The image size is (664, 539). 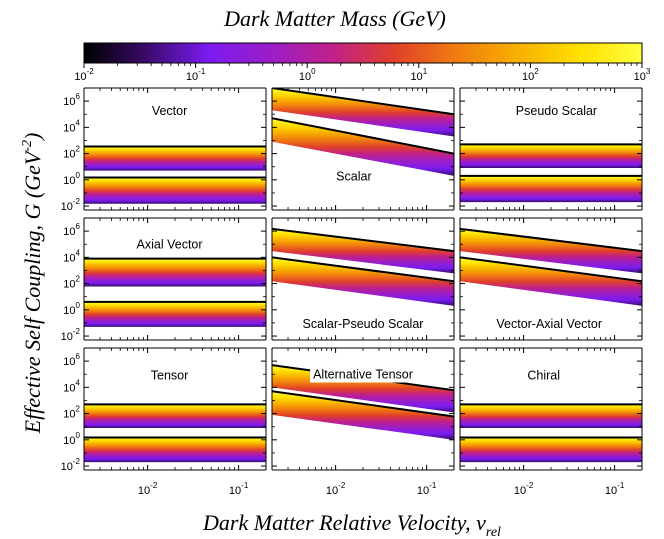 I want to click on panel-tensor: 10⁻² 10⁰ 10² 10⁴ 10⁶ 10⁻² 10⁻¹ Tensor, so click(x=164, y=422).